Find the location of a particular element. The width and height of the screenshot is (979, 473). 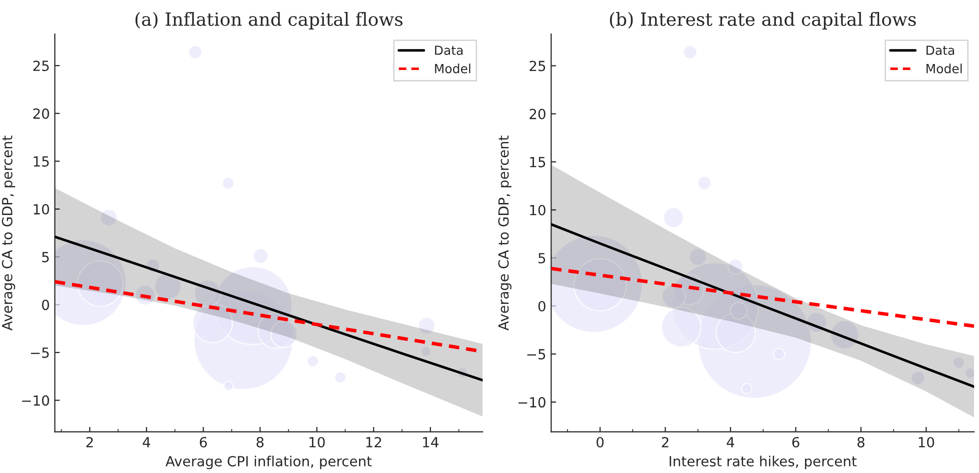

x-axis-title: Interest rate hikes, percent is located at coordinates (763, 463).